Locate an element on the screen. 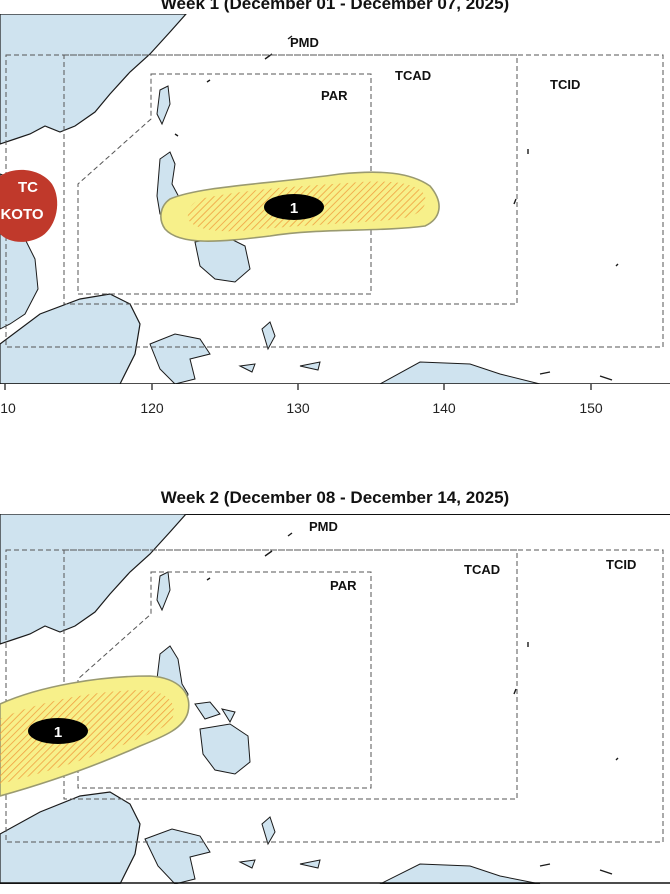  tc-label-line1: TC is located at coordinates (28, 187).